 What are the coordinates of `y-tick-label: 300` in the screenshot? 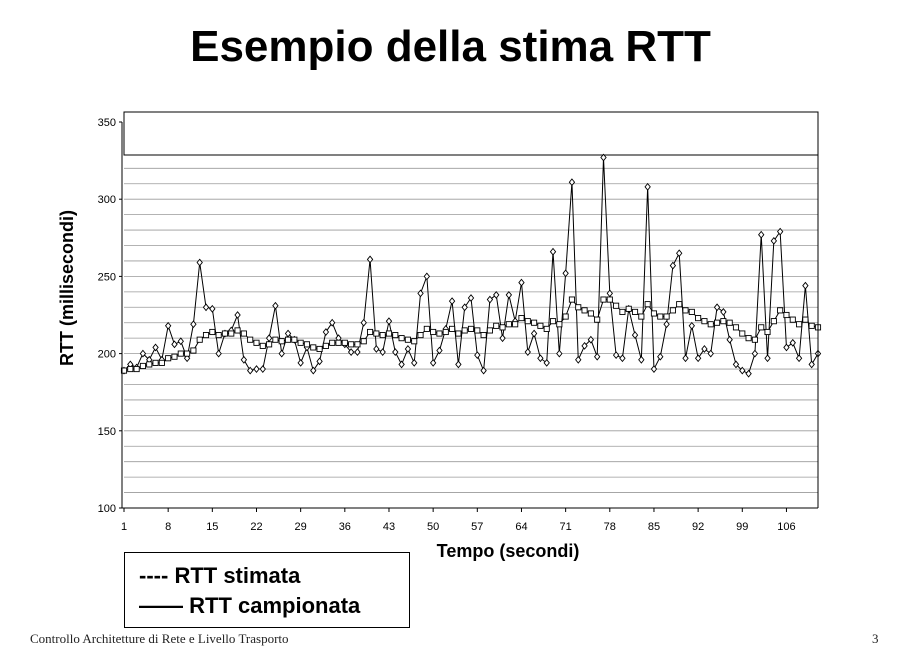 It's located at (107, 200).